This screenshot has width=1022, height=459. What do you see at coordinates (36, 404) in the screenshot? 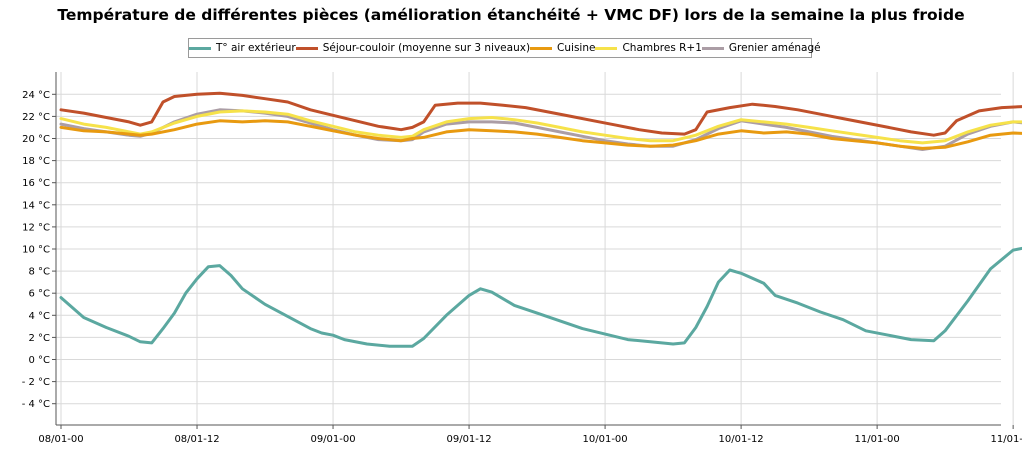
I see `y-tick-label: - 4 °C` at bounding box center [36, 404].